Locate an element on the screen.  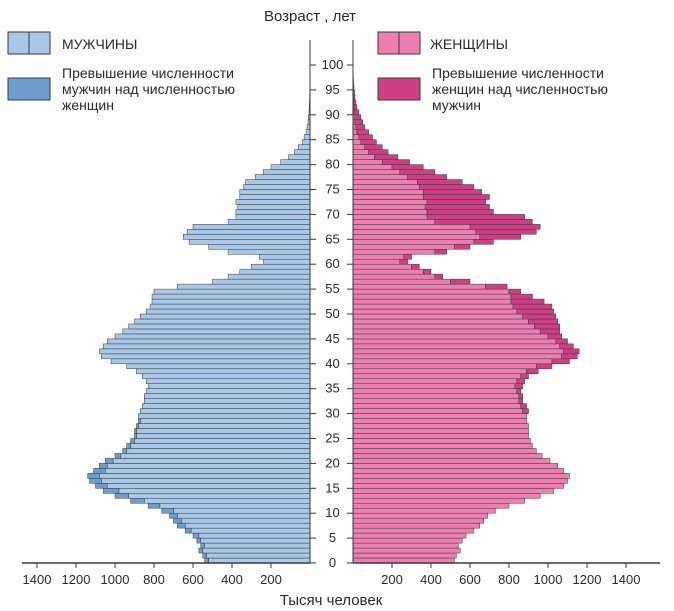
age-tick-label: 65 is located at coordinates (332, 238).